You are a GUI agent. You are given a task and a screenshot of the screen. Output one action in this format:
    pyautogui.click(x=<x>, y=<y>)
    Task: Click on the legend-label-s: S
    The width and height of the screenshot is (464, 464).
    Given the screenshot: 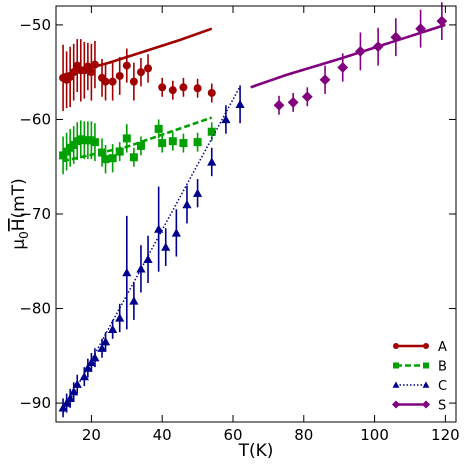 What is the action you would take?
    pyautogui.click(x=442, y=406)
    